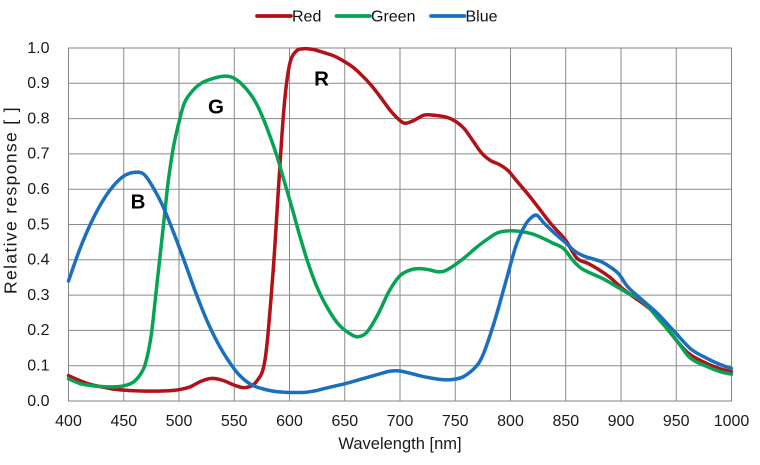 The image size is (760, 465). What do you see at coordinates (11, 200) in the screenshot?
I see `svg-text: Relative response [ ]` at bounding box center [11, 200].